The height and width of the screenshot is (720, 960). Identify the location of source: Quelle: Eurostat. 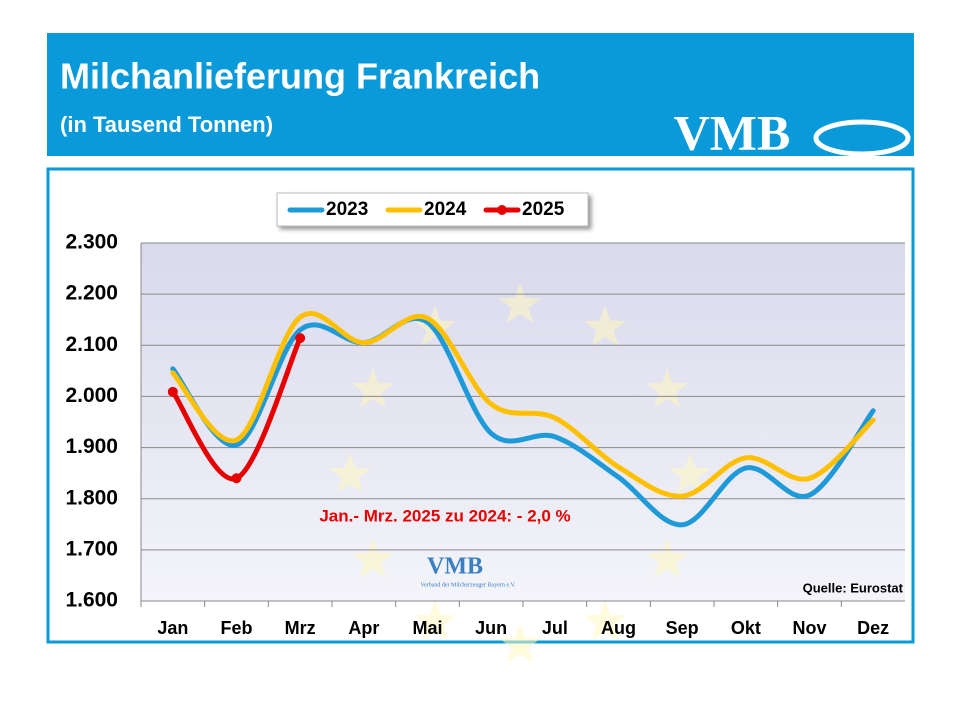
(853, 587).